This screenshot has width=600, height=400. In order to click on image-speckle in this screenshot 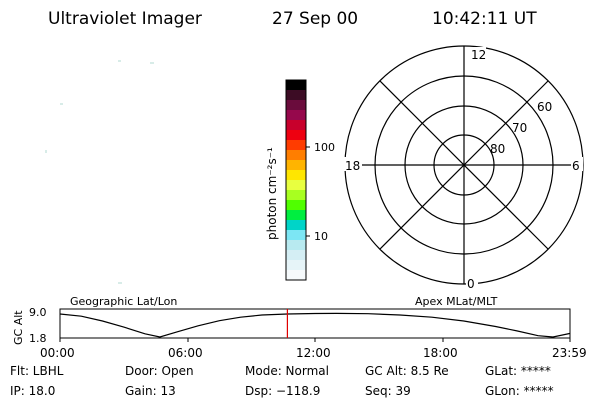, I will do `click(99, 172)`.